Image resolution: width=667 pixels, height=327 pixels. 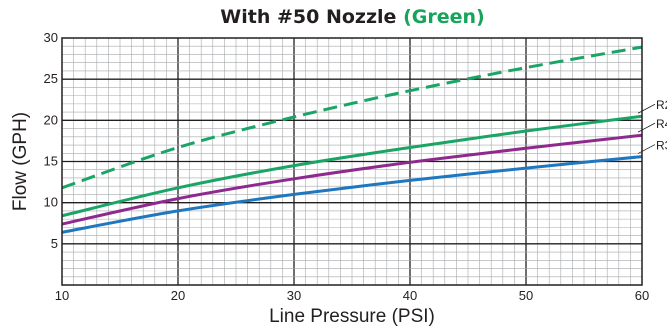 I want to click on chart-title: With #50 Nozzle (Green), so click(x=333, y=17).